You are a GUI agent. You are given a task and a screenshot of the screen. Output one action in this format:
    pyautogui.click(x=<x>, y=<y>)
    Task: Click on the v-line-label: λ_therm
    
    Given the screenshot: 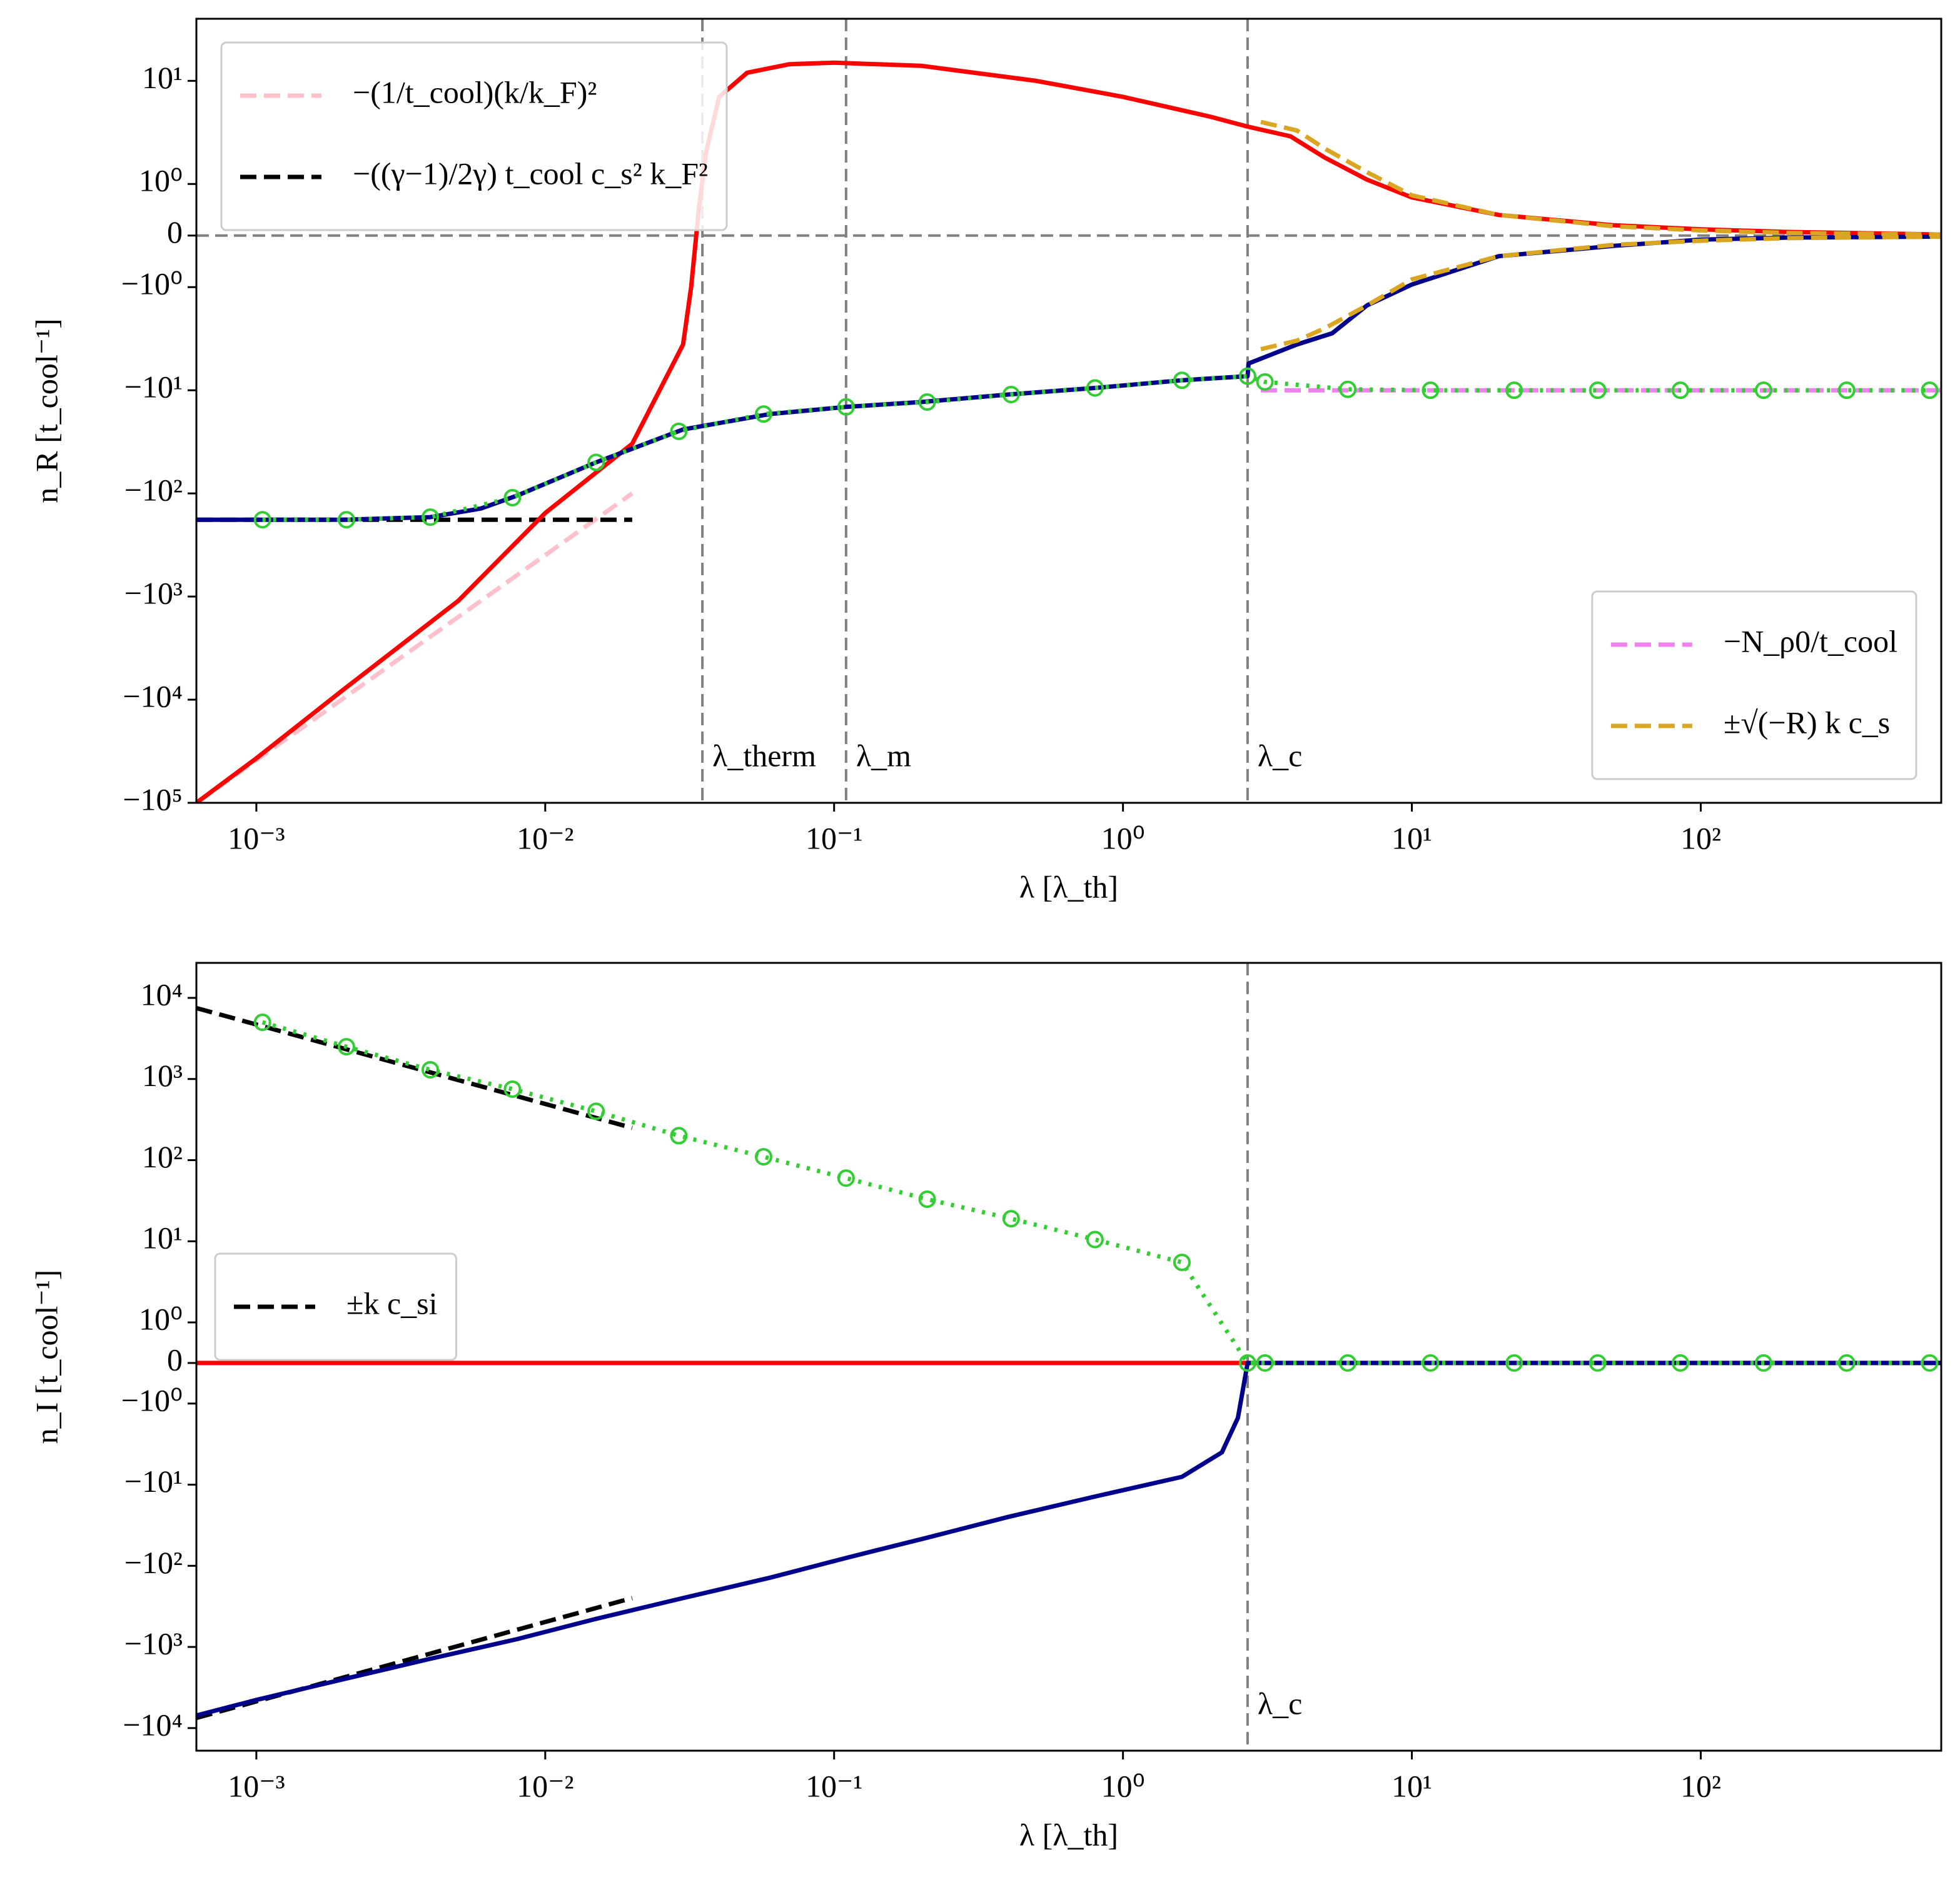 What is the action you would take?
    pyautogui.click(x=764, y=756)
    